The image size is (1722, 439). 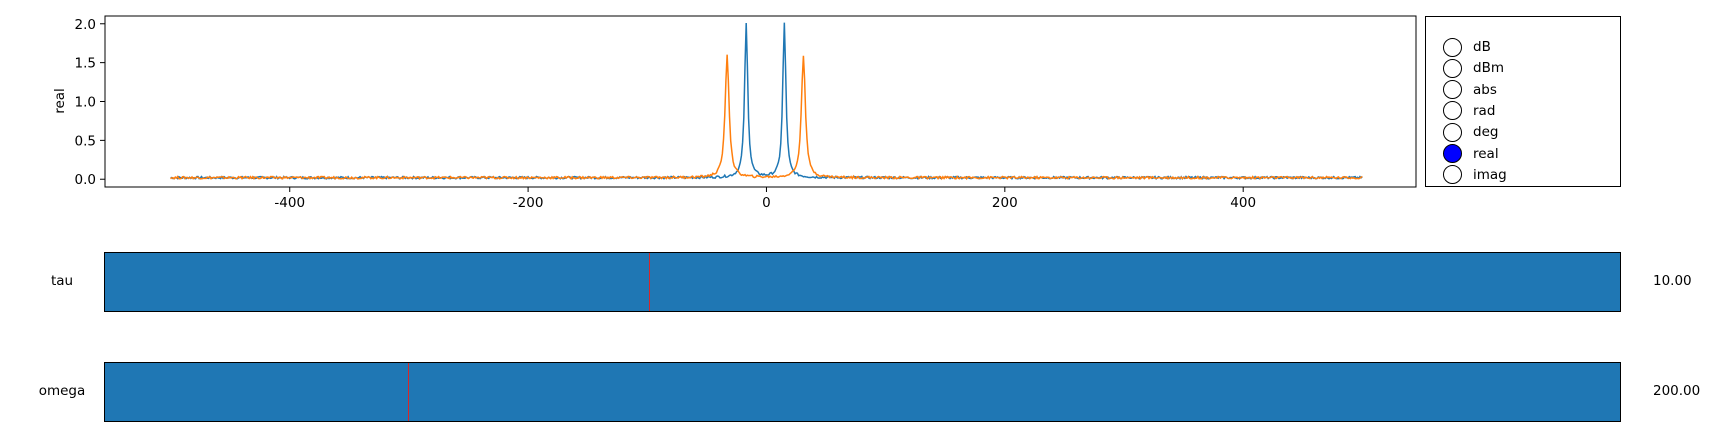 I want to click on slider-value-omega: 200.00, so click(x=1677, y=391).